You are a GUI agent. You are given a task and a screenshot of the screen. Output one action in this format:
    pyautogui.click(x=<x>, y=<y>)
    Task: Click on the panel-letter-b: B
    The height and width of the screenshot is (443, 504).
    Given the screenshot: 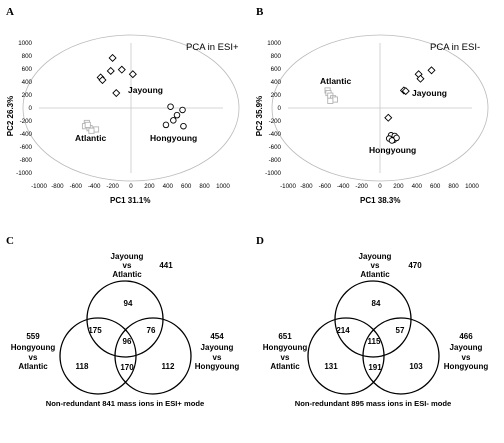 What is the action you would take?
    pyautogui.click(x=260, y=12)
    